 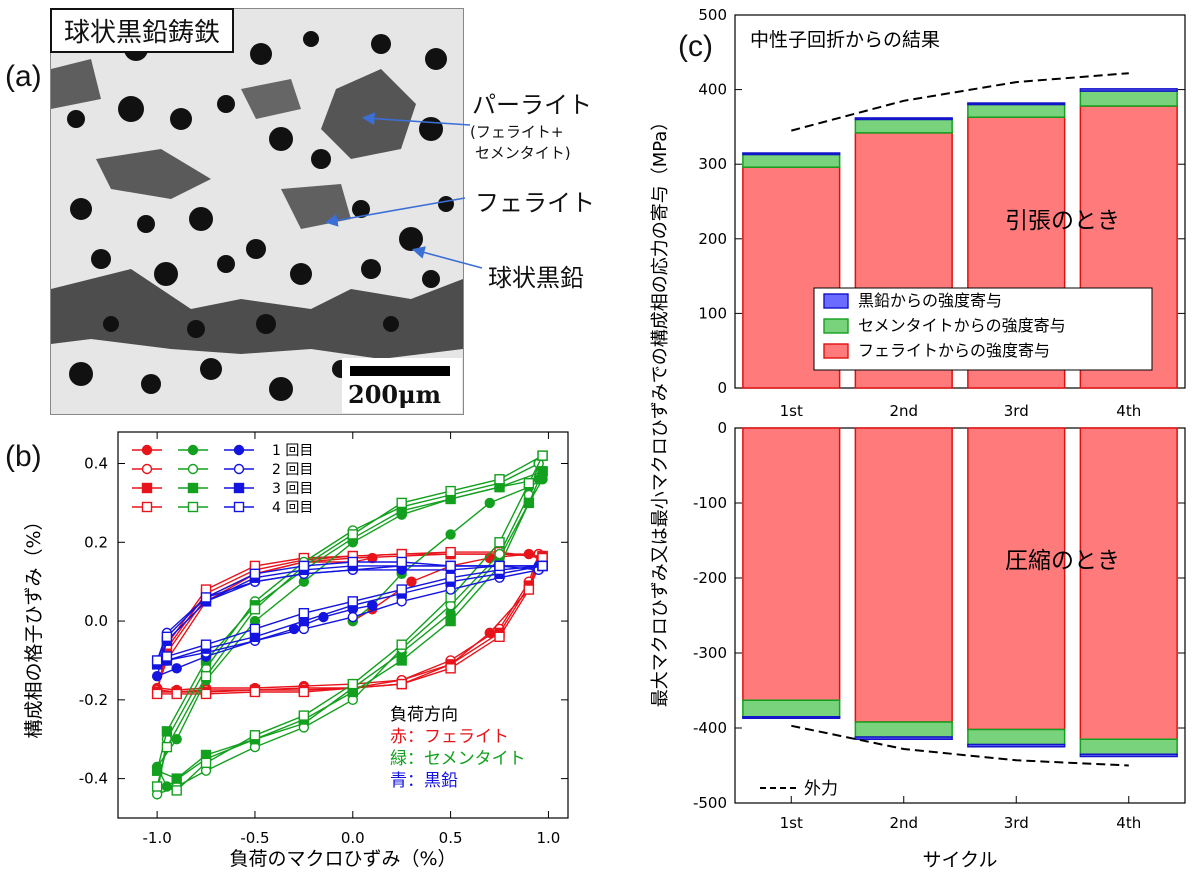 I want to click on category-label-top: 2nd, so click(x=903, y=411).